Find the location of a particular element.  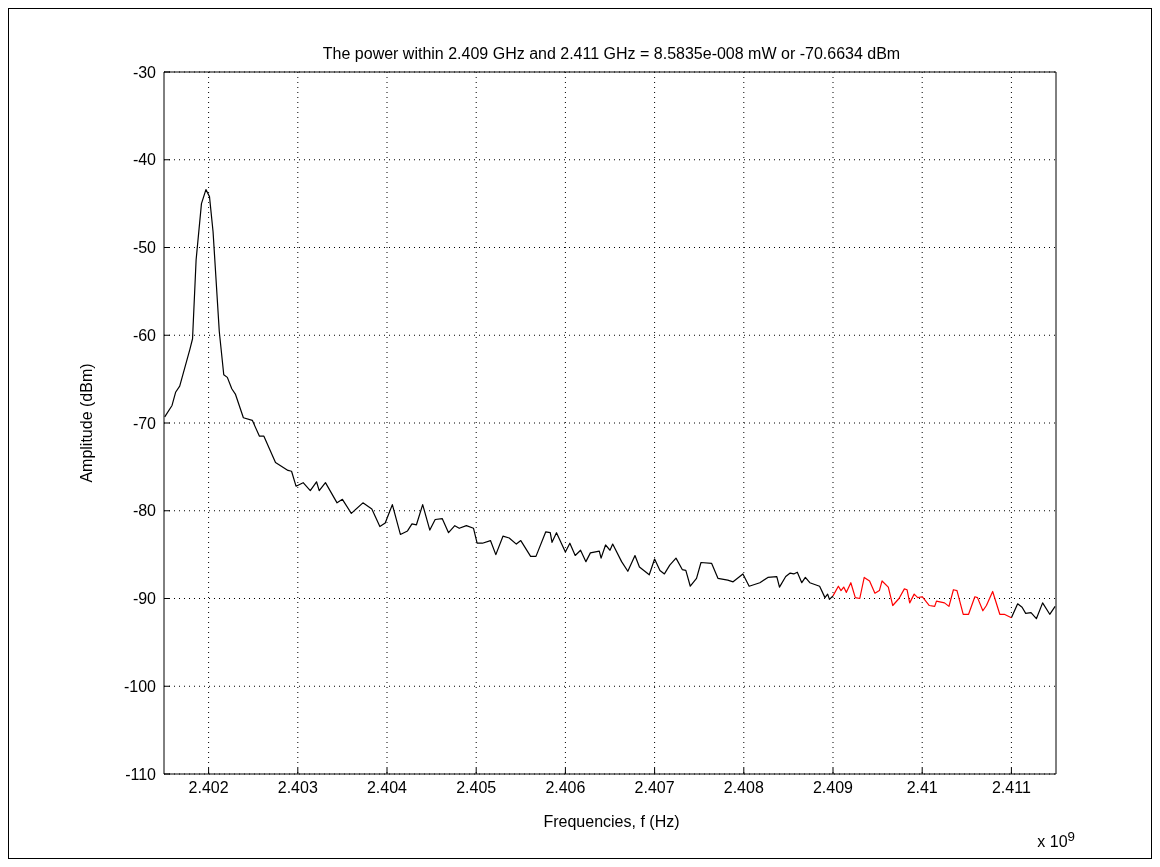

x-tick-label: 2.402 is located at coordinates (208, 788).